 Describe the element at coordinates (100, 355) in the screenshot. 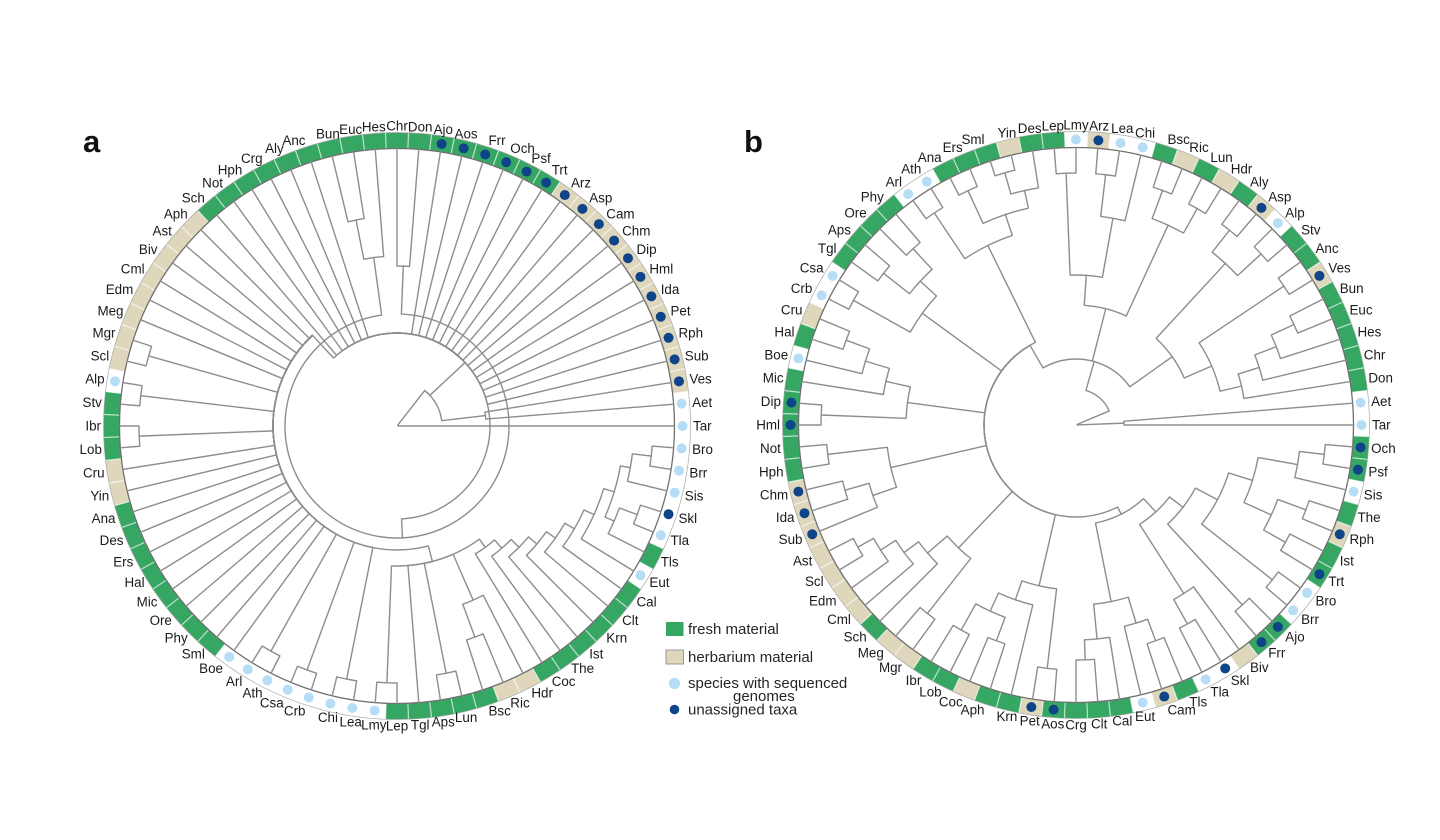

I see `svg-text: Scl` at that location.